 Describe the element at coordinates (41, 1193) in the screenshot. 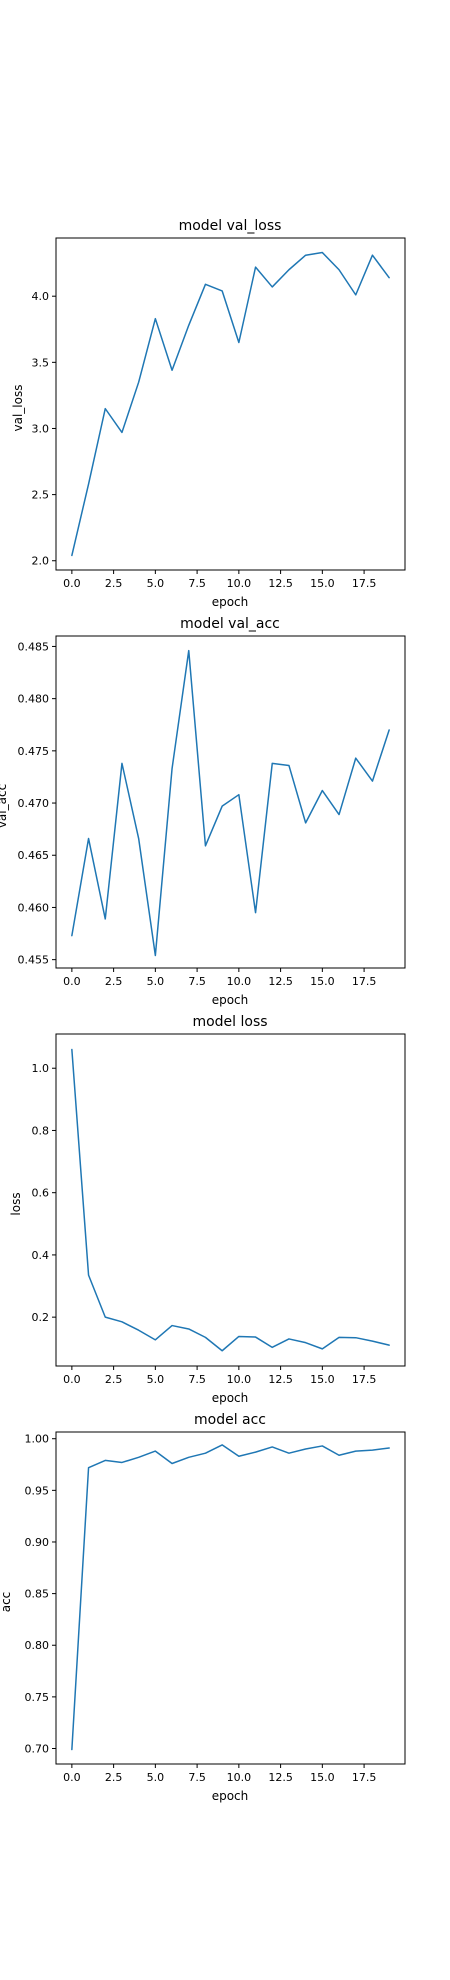

I see `y-tick-label: 0.6` at that location.